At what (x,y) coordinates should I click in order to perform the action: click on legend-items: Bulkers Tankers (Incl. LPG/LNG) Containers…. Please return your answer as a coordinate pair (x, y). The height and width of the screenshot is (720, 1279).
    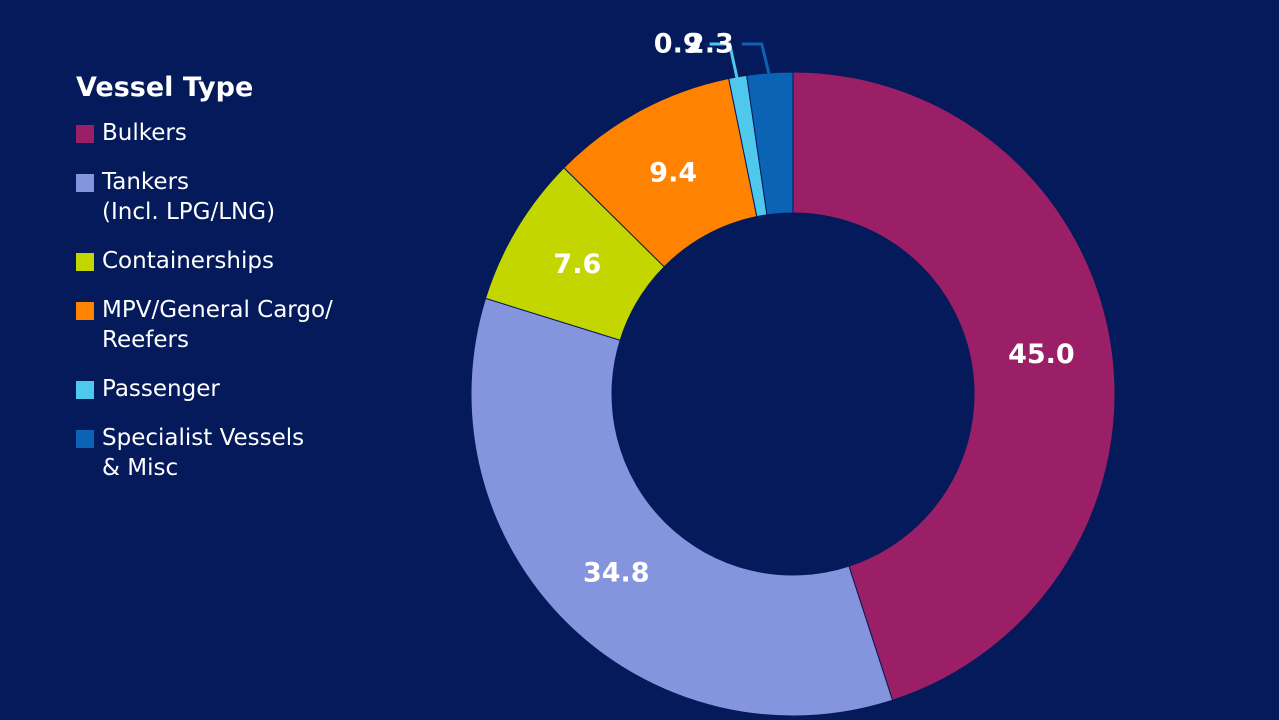
    Looking at the image, I should click on (246, 300).